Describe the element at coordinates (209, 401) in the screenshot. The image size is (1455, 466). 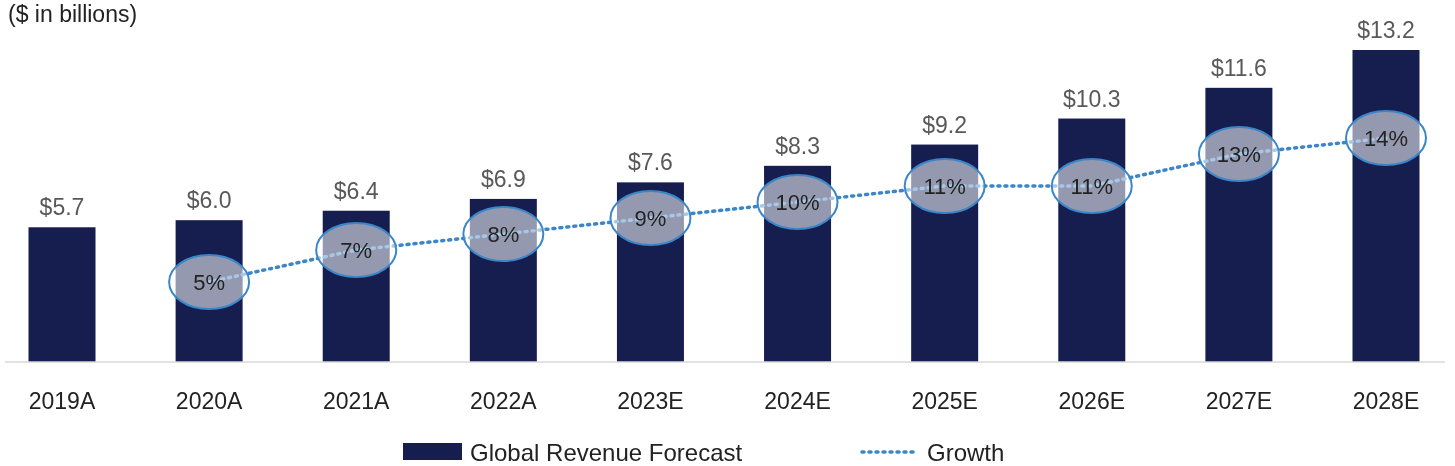
I see `x-tick-label: 2020A` at that location.